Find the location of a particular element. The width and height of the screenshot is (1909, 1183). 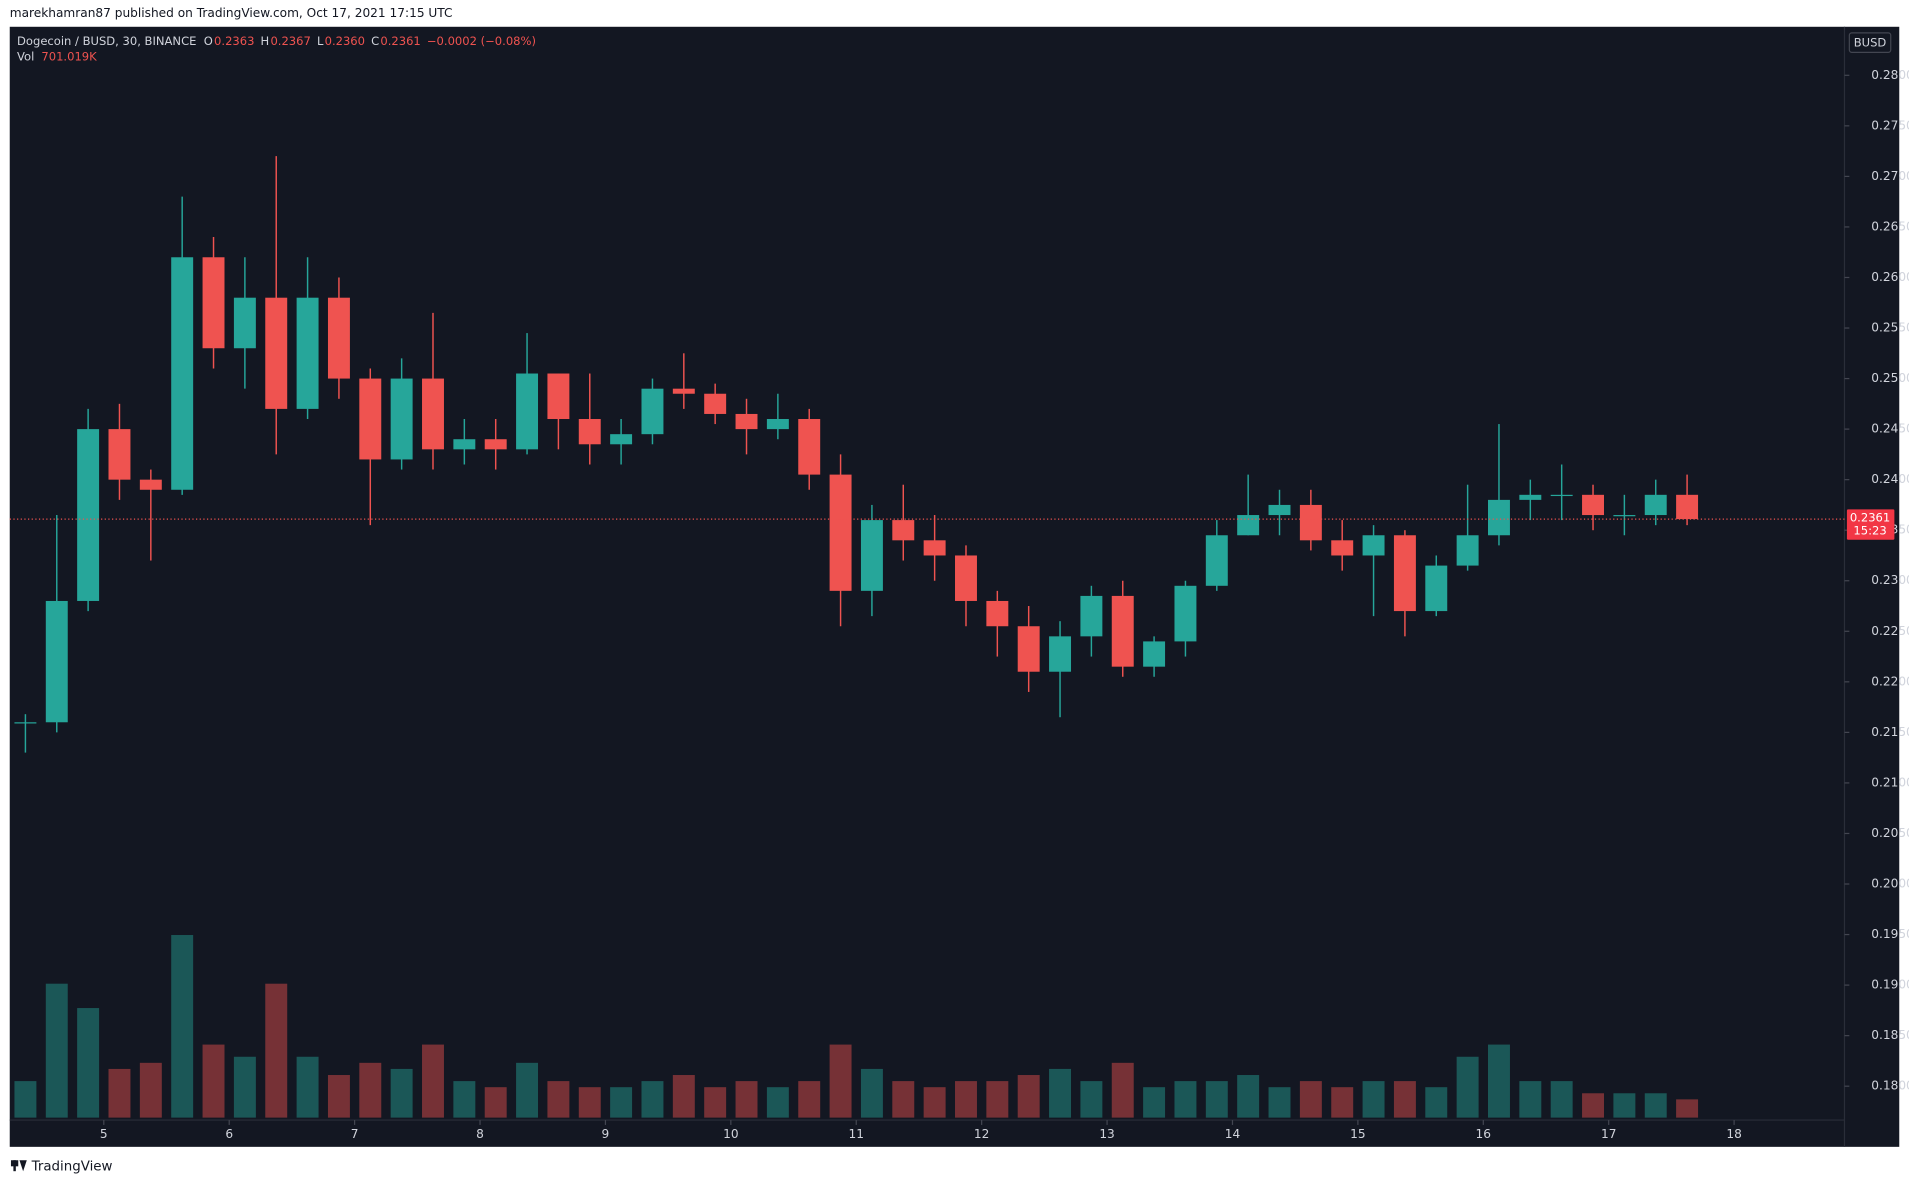

x-tick-label: 18 is located at coordinates (1733, 1134).